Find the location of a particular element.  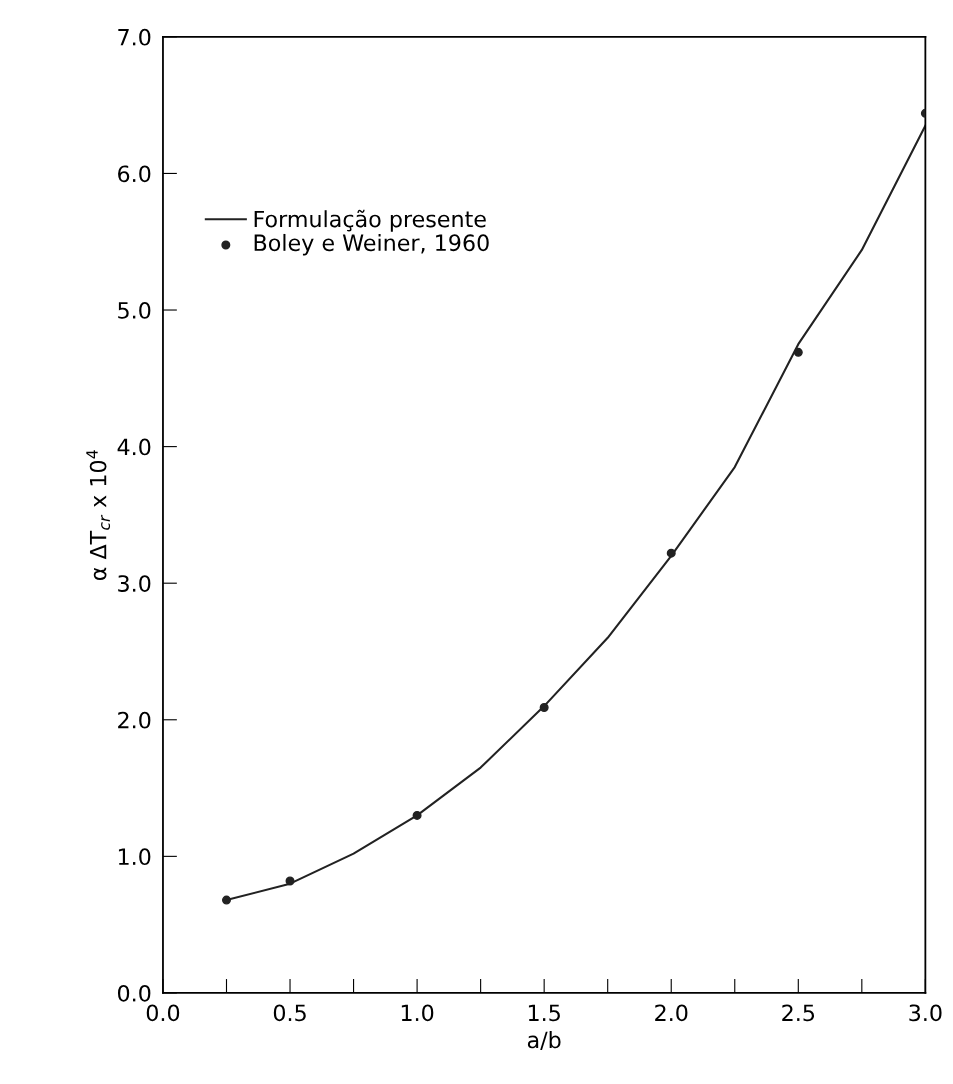

y-tick-label: 3.0 is located at coordinates (134, 583).